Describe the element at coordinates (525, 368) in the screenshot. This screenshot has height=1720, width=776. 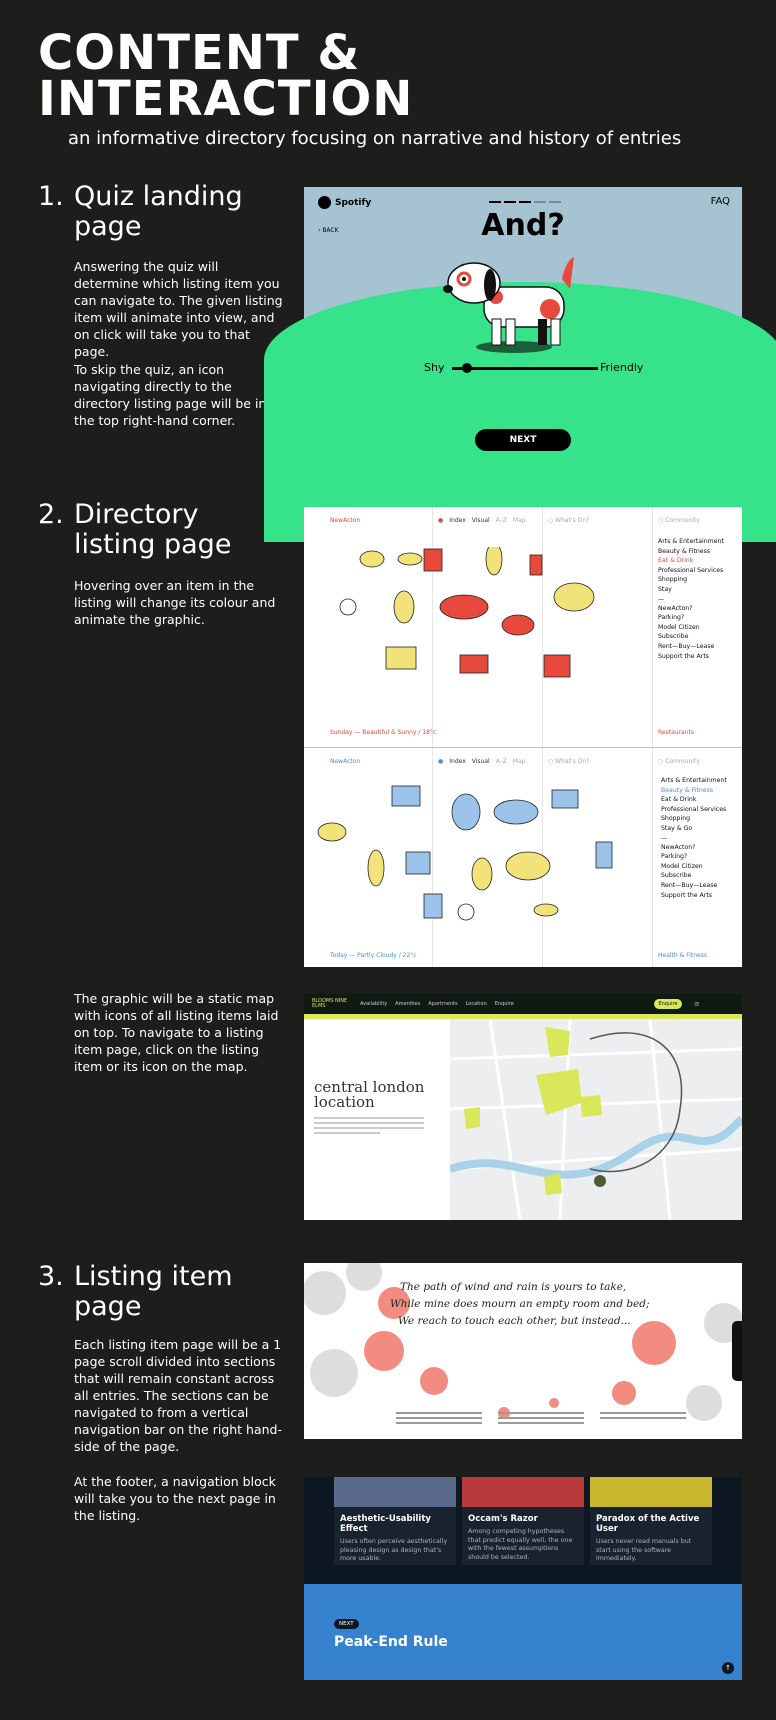
I see `slider-track` at that location.